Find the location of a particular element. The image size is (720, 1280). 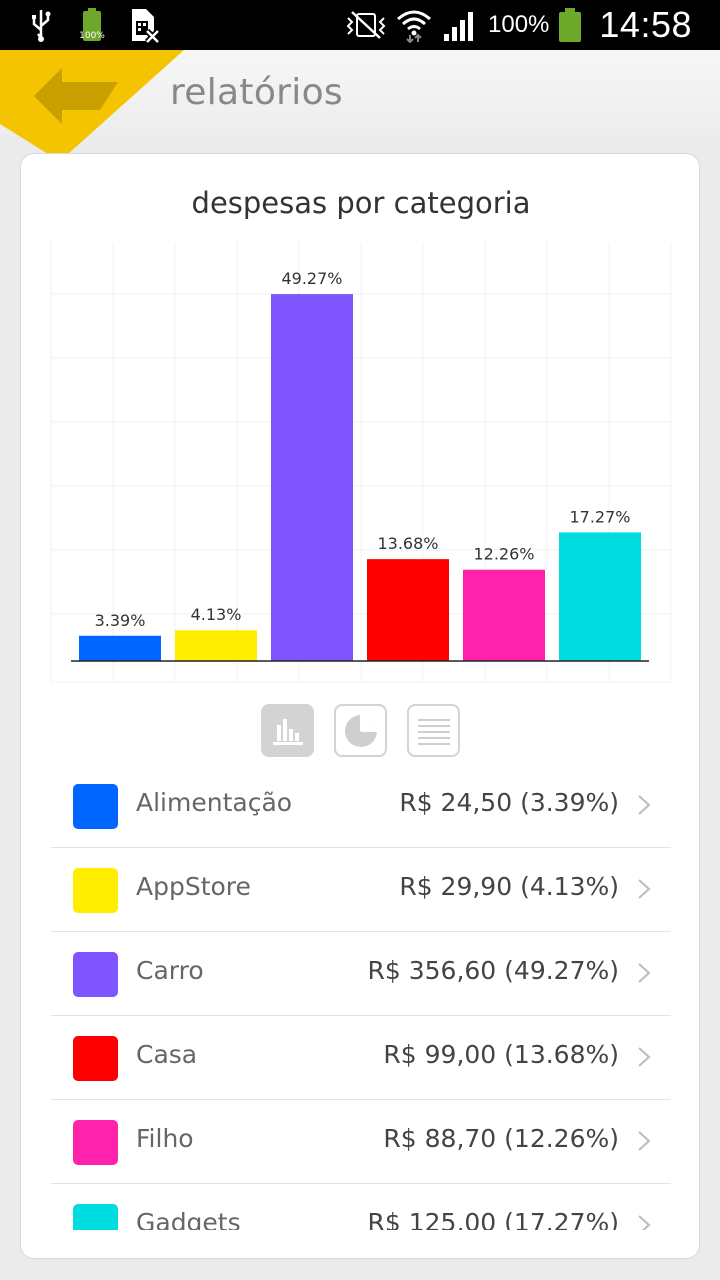

bar-value-label: 13.68% is located at coordinates (407, 543).